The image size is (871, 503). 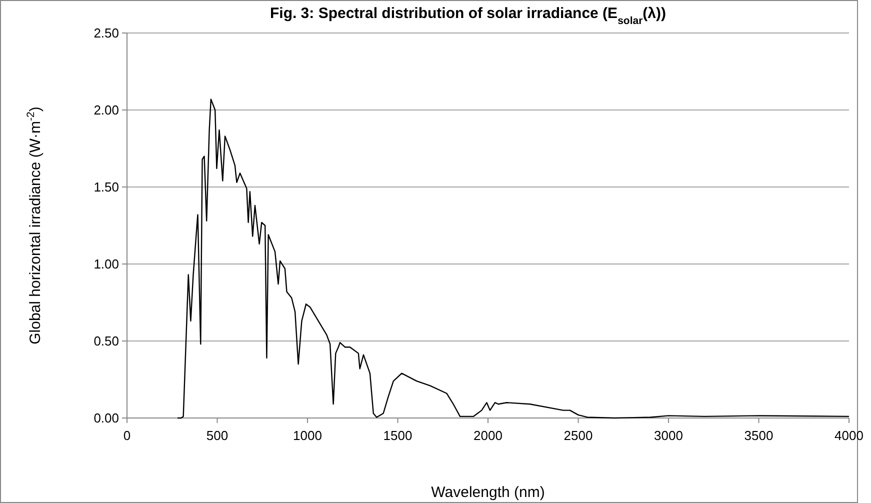 I want to click on x-tick-label: 3500, so click(x=759, y=435).